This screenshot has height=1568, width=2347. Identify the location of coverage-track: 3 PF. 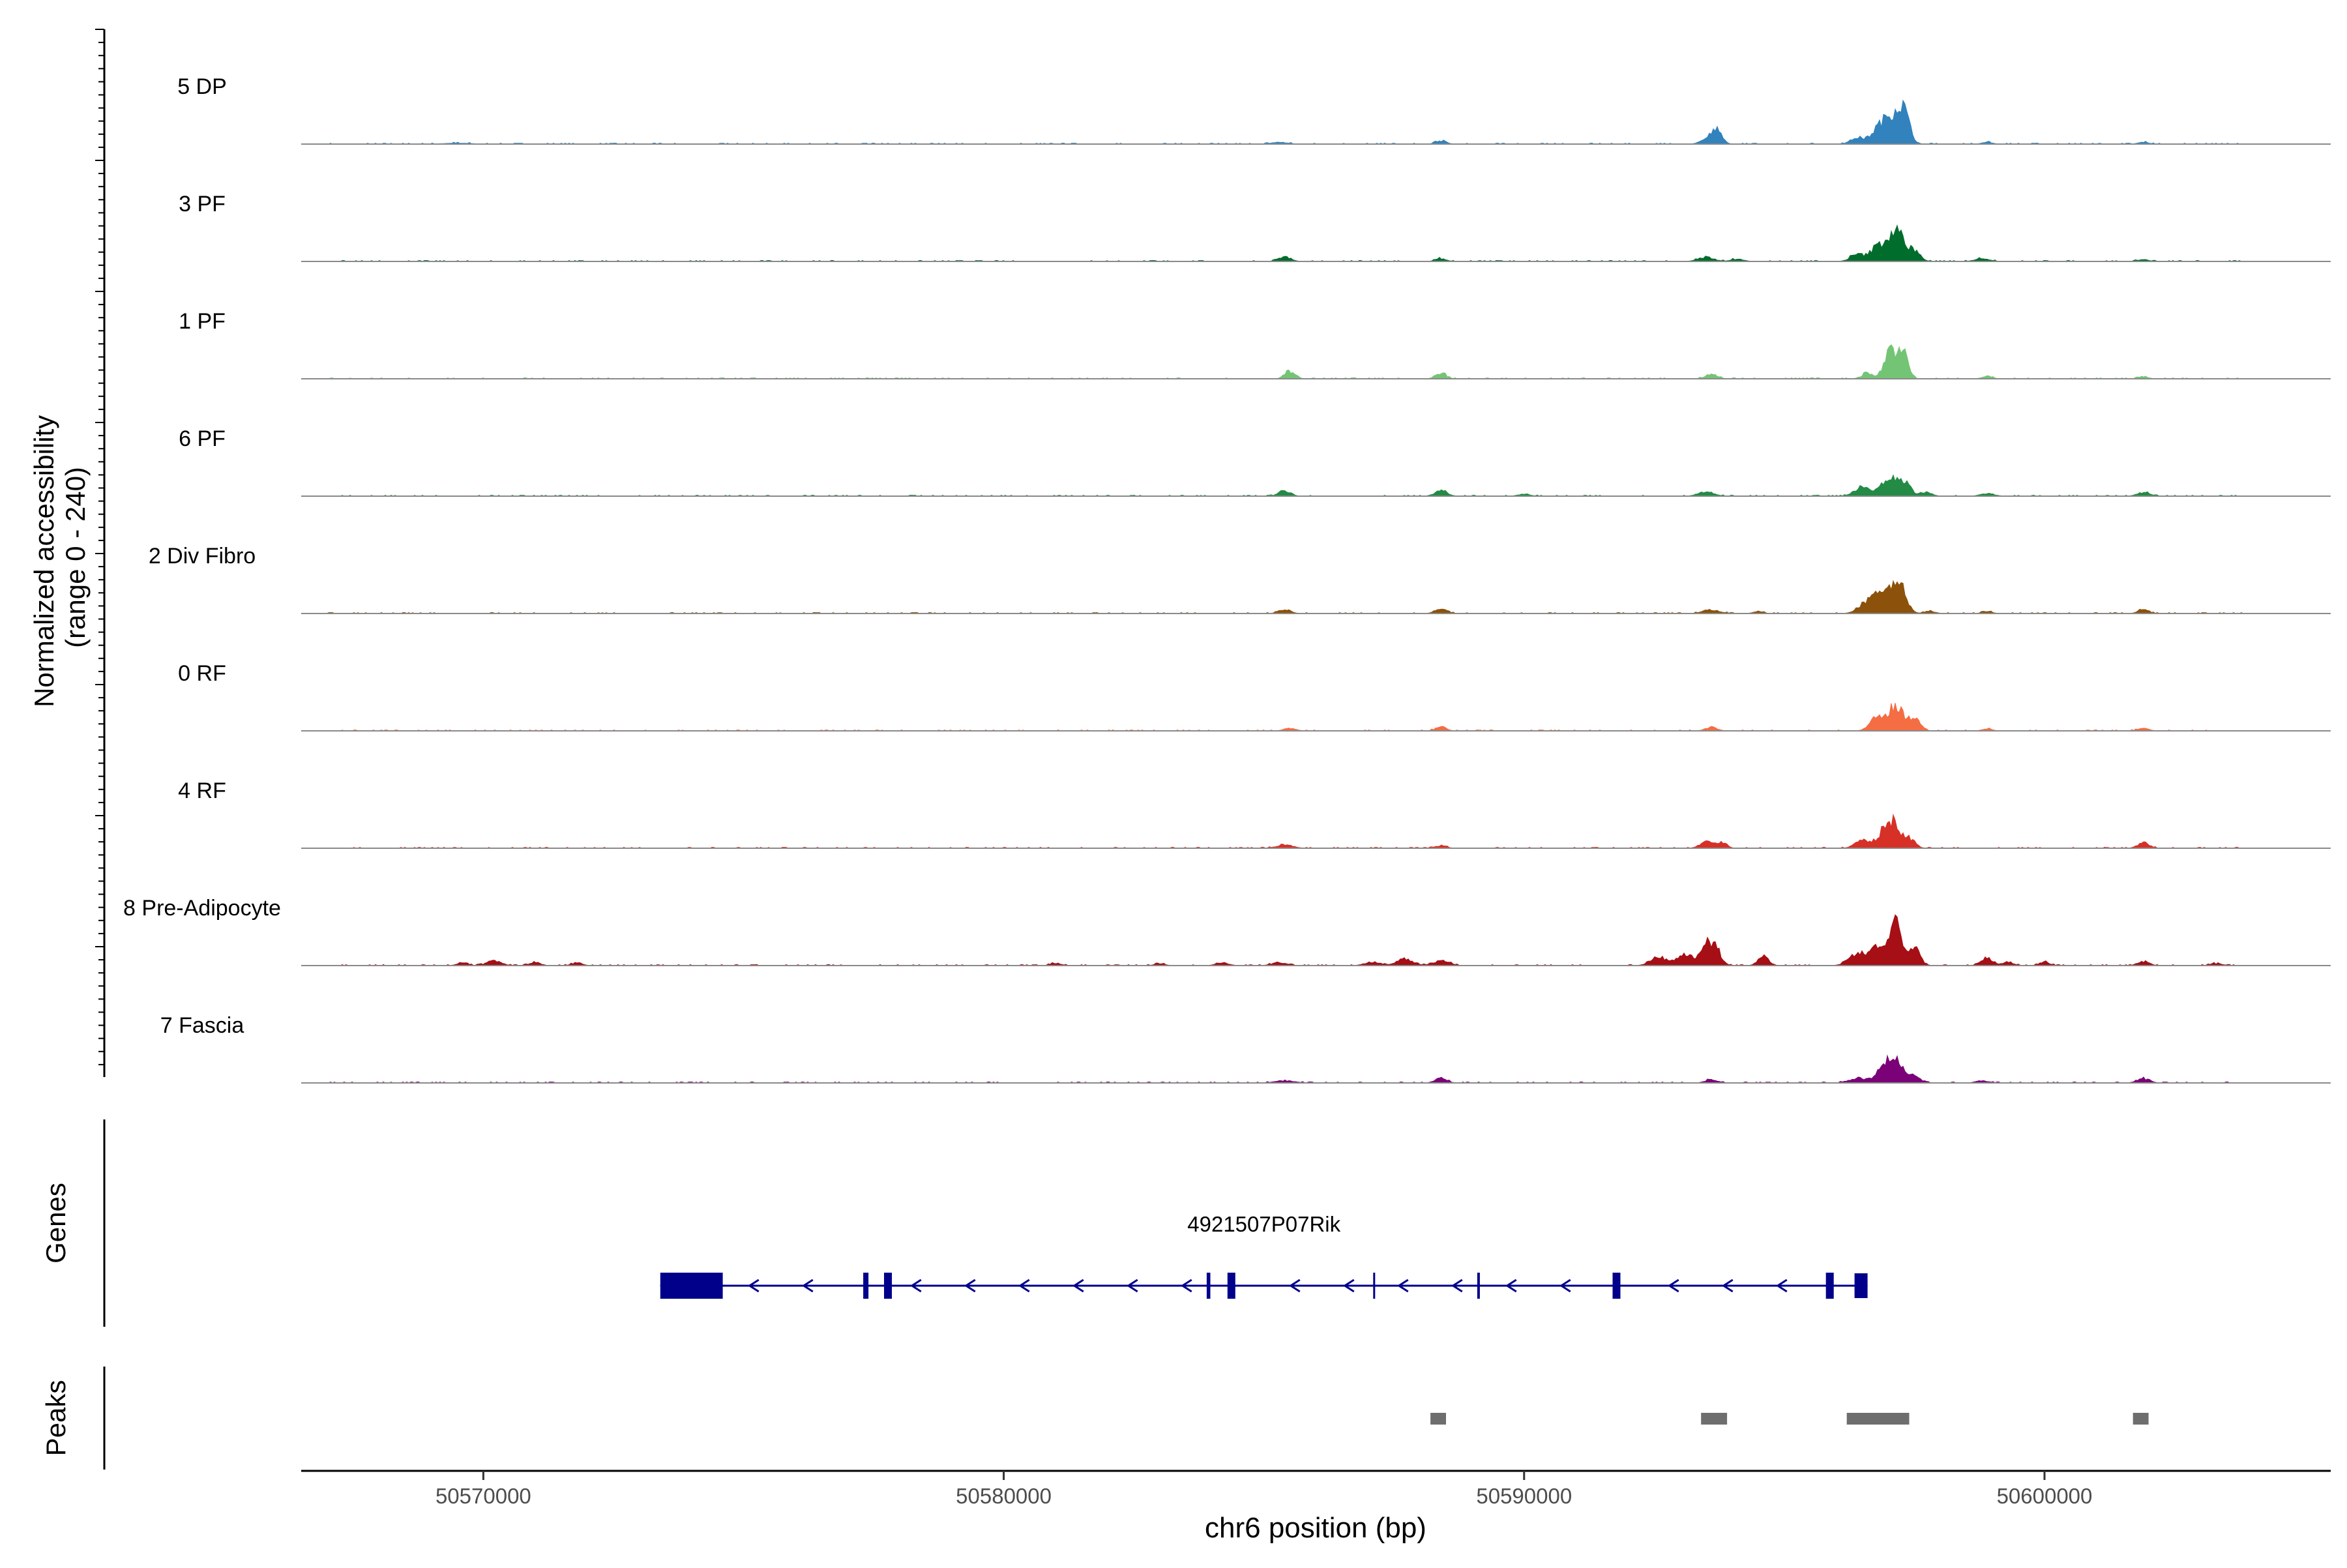
(1255, 227).